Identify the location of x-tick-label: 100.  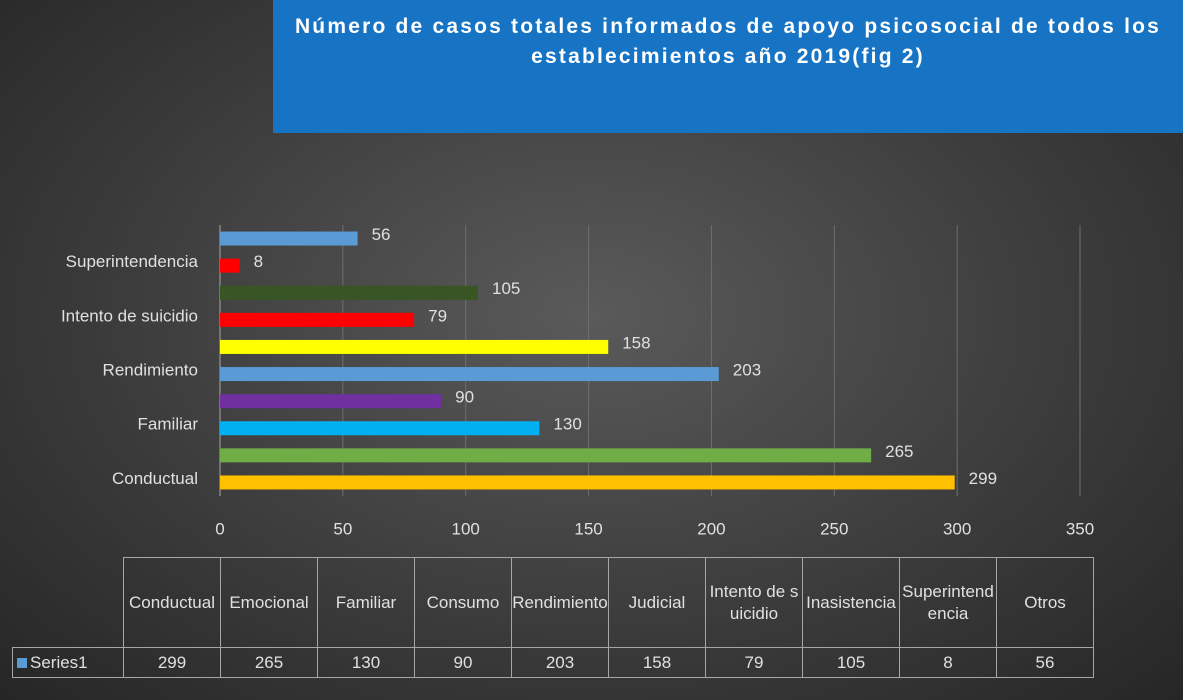
(466, 528).